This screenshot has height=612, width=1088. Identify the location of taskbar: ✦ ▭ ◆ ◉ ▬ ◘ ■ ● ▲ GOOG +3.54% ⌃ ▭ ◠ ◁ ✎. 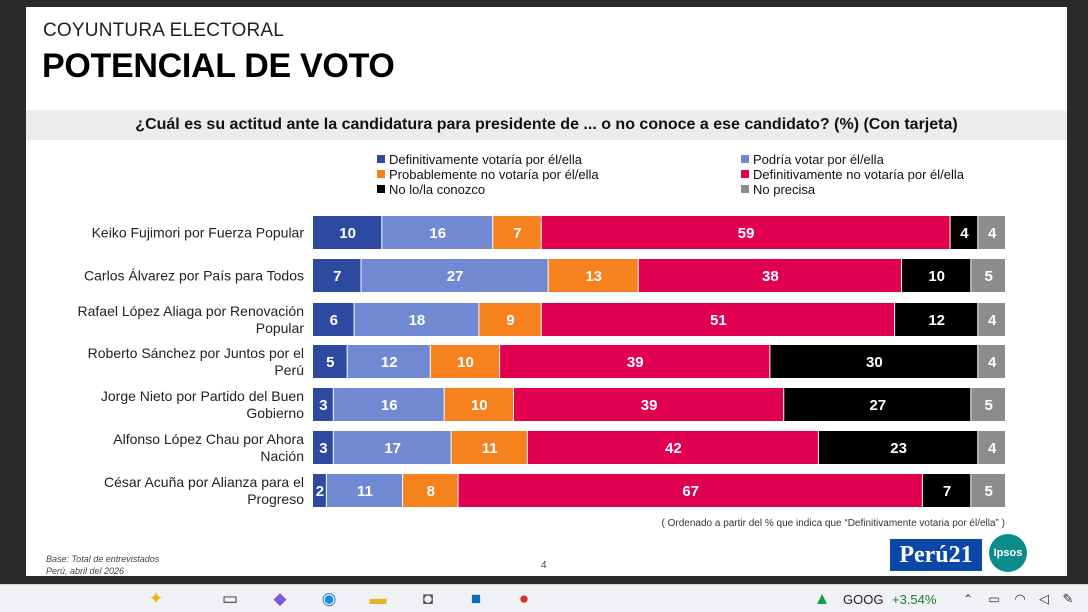
(544, 598).